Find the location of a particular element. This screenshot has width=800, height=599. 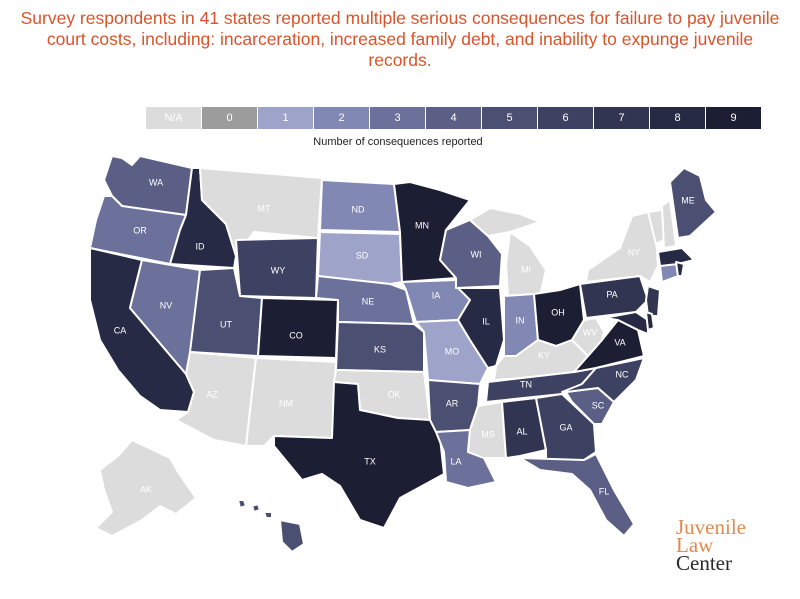

state-ks is located at coordinates (380, 347).